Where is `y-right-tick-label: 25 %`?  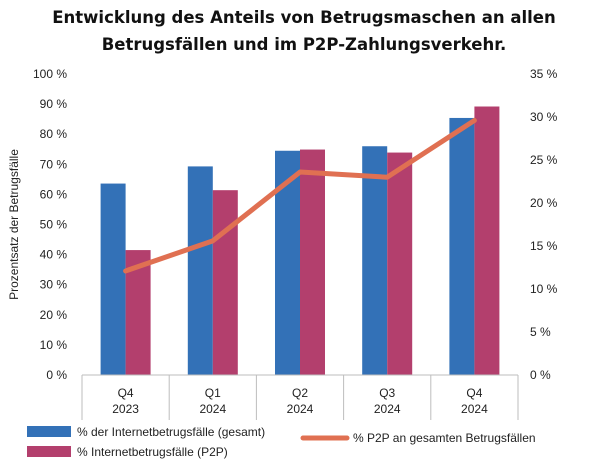
y-right-tick-label: 25 % is located at coordinates (544, 160).